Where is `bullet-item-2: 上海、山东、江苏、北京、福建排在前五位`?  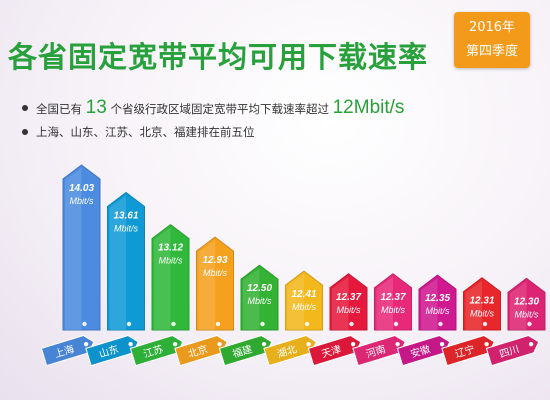
bullet-item-2: 上海、山东、江苏、北京、福建排在前五位 is located at coordinates (213, 132).